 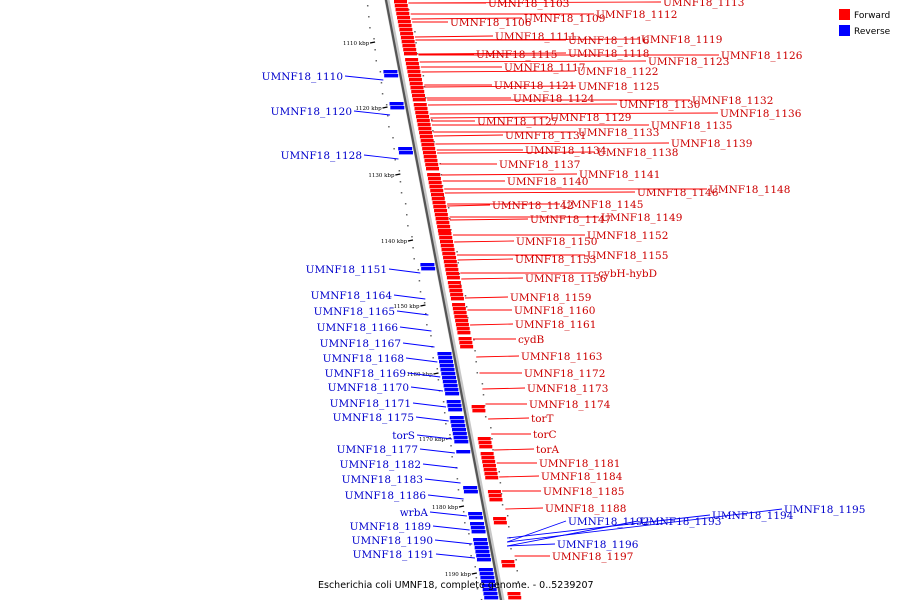 I want to click on forward-gene-label: UMNF18_1161, so click(x=555, y=325).